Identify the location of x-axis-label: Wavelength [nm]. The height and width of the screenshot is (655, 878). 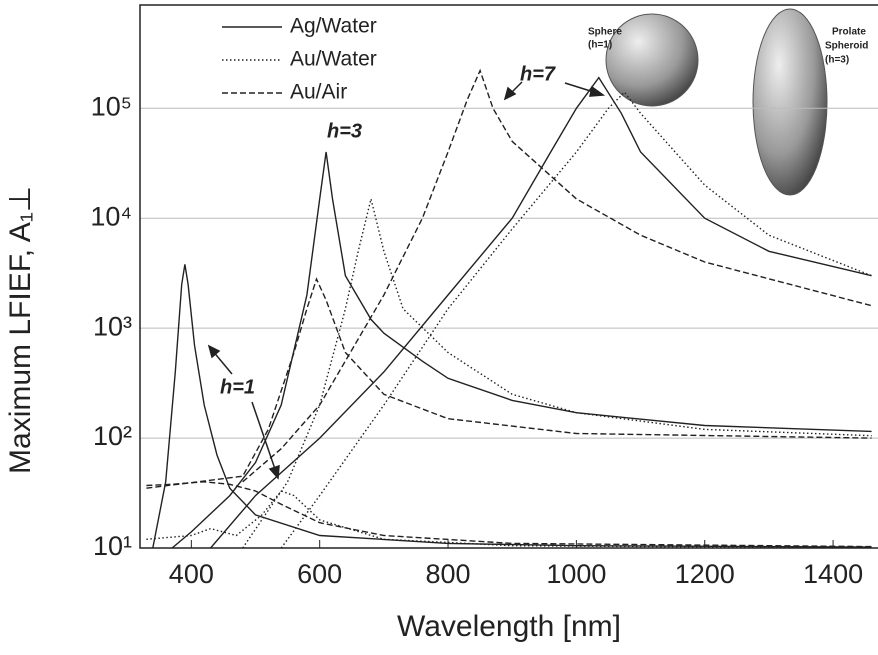
(509, 626).